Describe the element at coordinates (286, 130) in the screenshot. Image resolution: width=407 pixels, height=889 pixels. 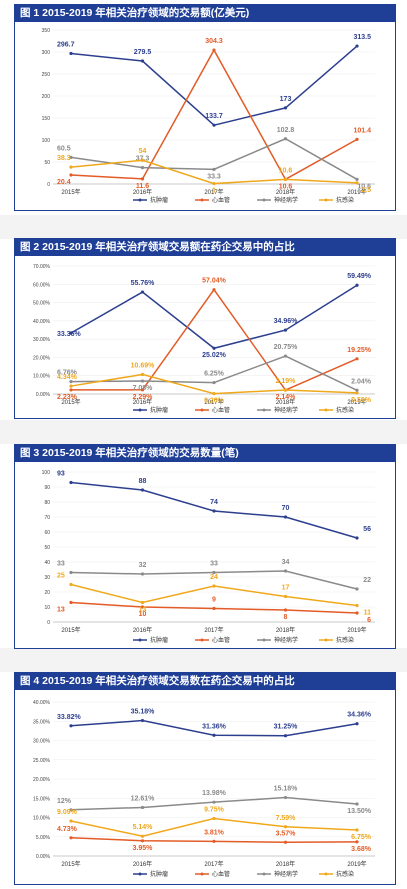
I see `data-label: 102.8` at that location.